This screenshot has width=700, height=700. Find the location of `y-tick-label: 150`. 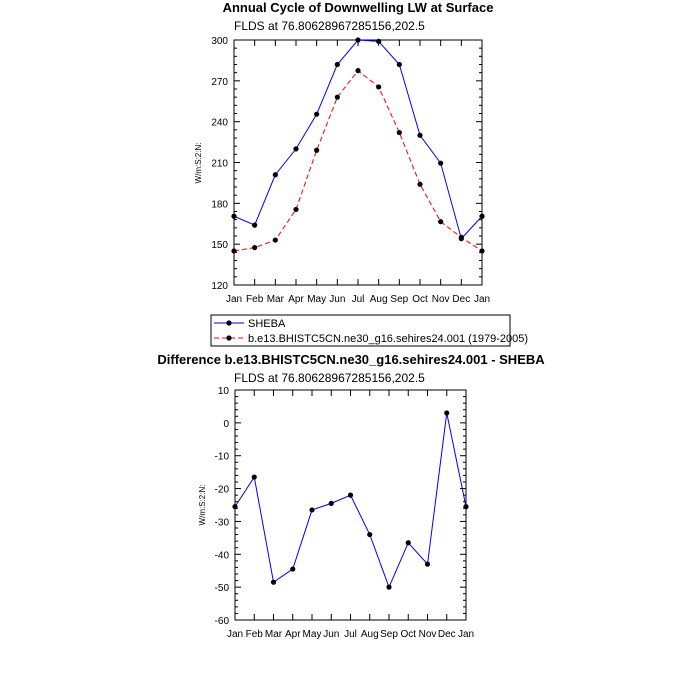

y-tick-label: 150 is located at coordinates (219, 245).